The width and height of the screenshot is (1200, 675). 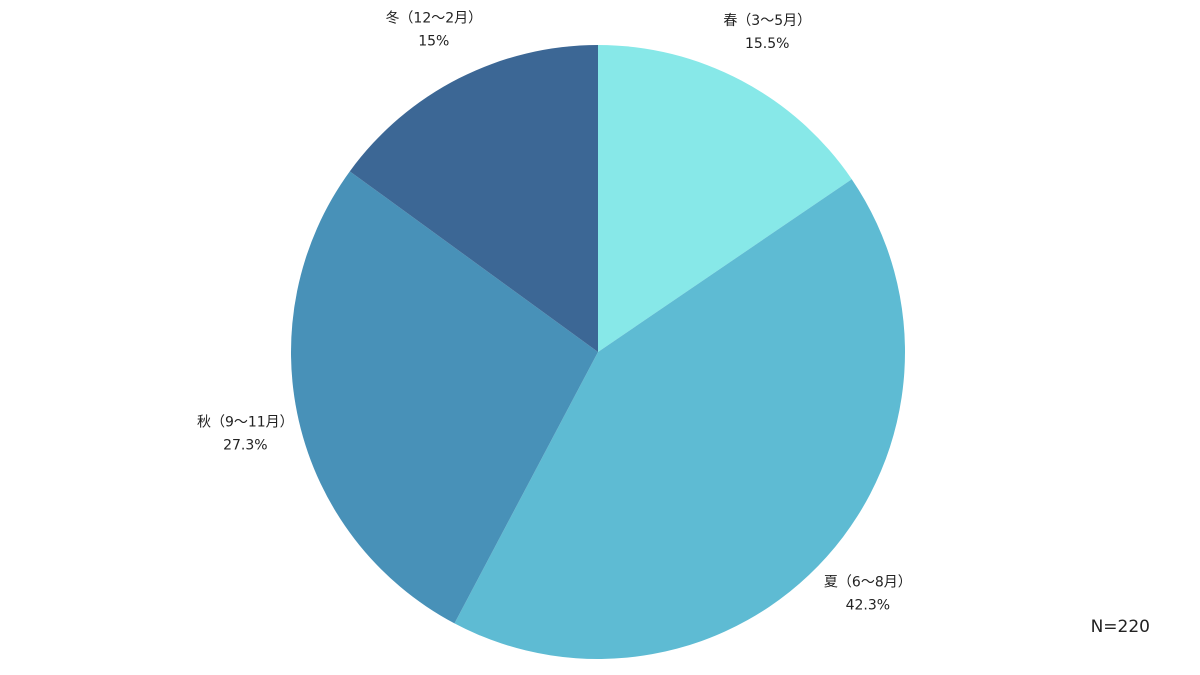 What do you see at coordinates (868, 605) in the screenshot?
I see `value-label: 42.3%` at bounding box center [868, 605].